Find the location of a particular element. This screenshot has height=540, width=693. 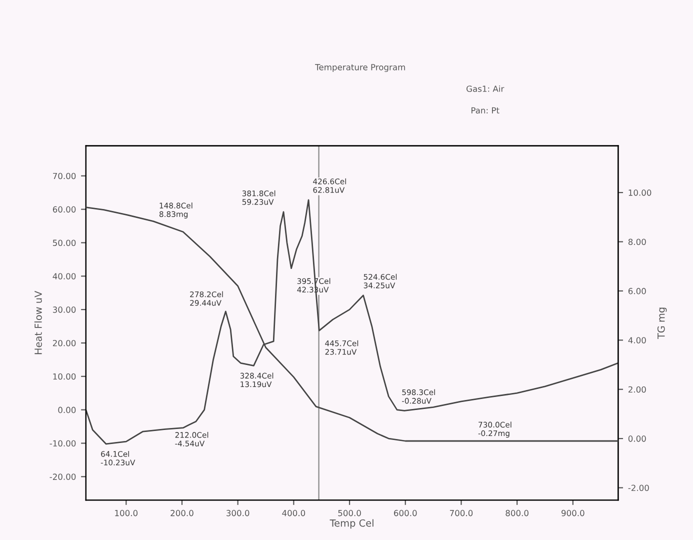

y-tick-label: 20.00 is located at coordinates (64, 343).